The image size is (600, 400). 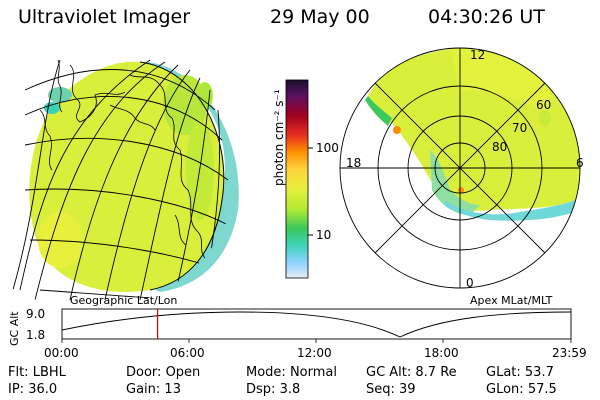 What do you see at coordinates (521, 389) in the screenshot?
I see `info-glon: GLon: 57.5` at bounding box center [521, 389].